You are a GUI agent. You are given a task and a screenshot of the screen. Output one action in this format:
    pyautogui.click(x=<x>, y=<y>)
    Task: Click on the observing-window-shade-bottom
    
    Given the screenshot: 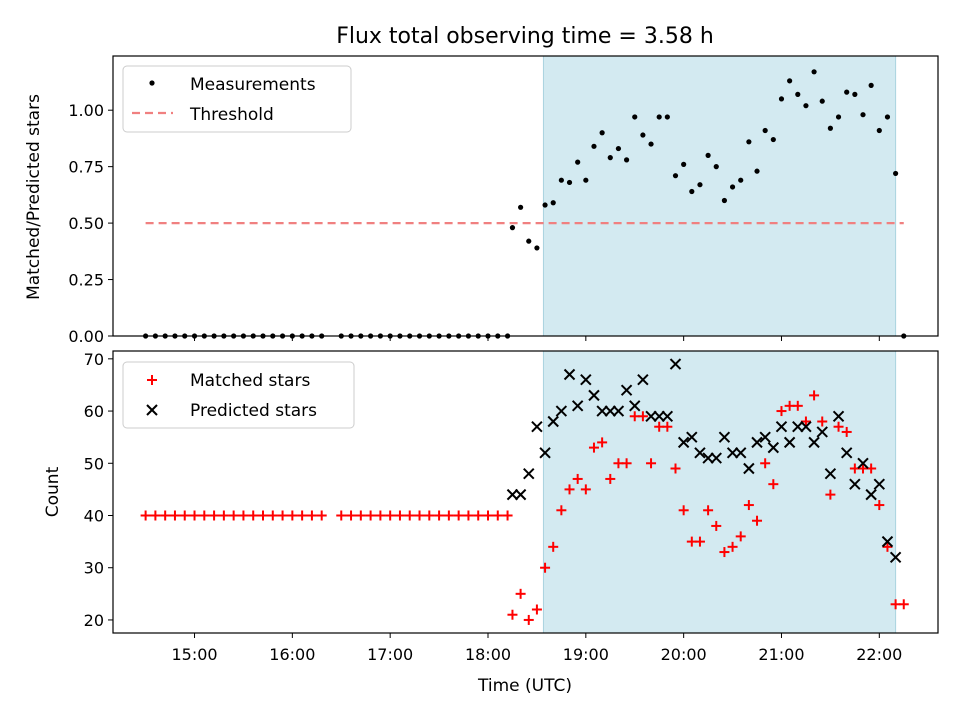 What is the action you would take?
    pyautogui.click(x=719, y=492)
    